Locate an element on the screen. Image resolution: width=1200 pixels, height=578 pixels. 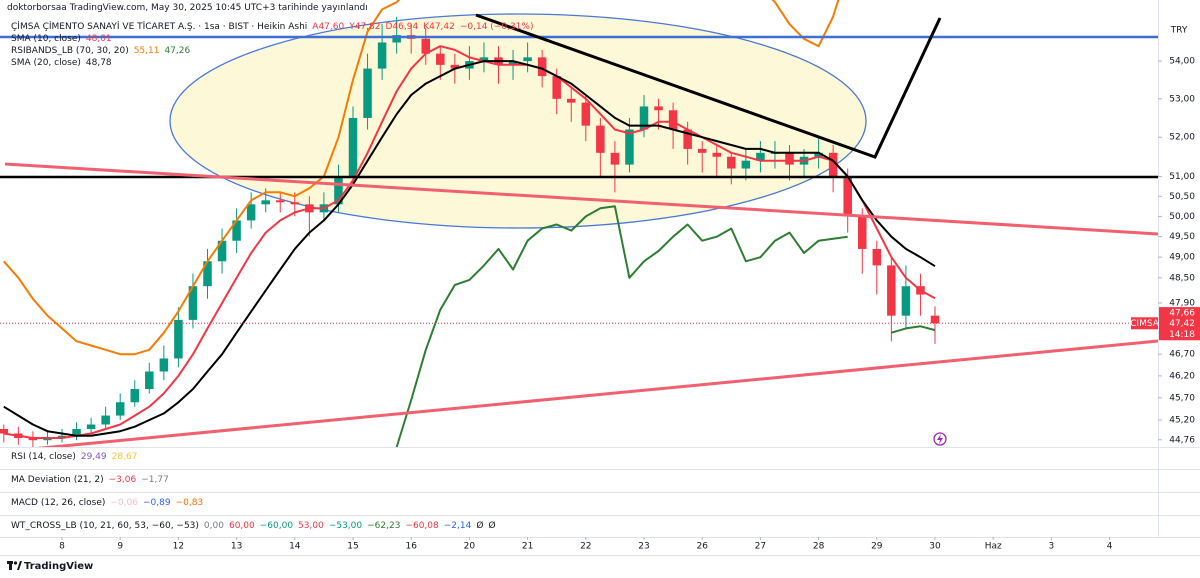
x-tick-label: 13 is located at coordinates (236, 547).